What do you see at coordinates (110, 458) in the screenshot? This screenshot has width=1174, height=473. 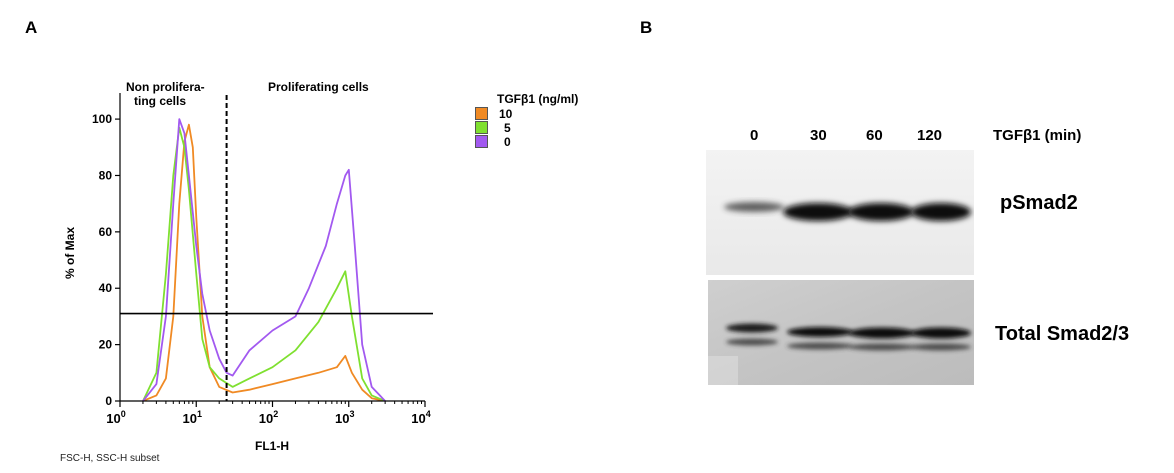 I see `gating-footnote: FSC-H, SSC-H subset` at bounding box center [110, 458].